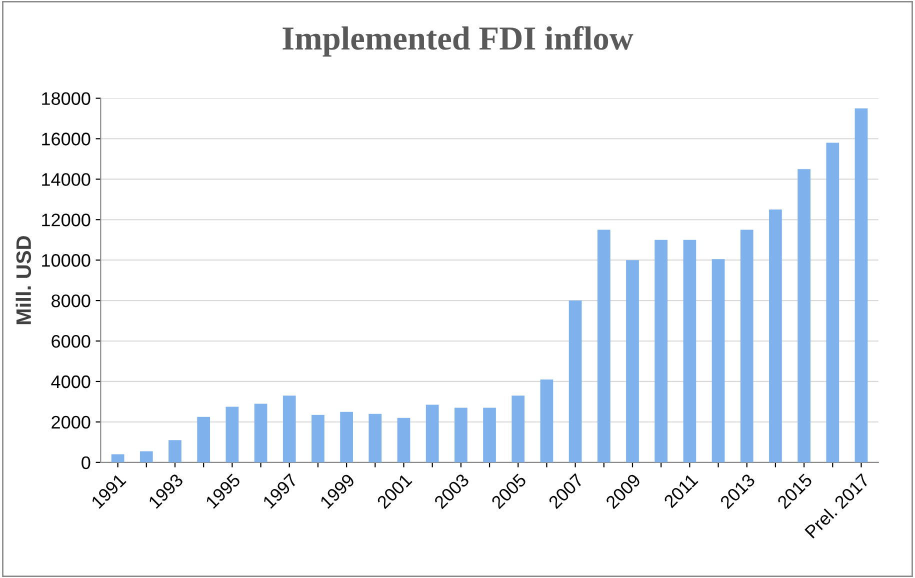  I want to click on y-tick-label: 10000, so click(66, 260).